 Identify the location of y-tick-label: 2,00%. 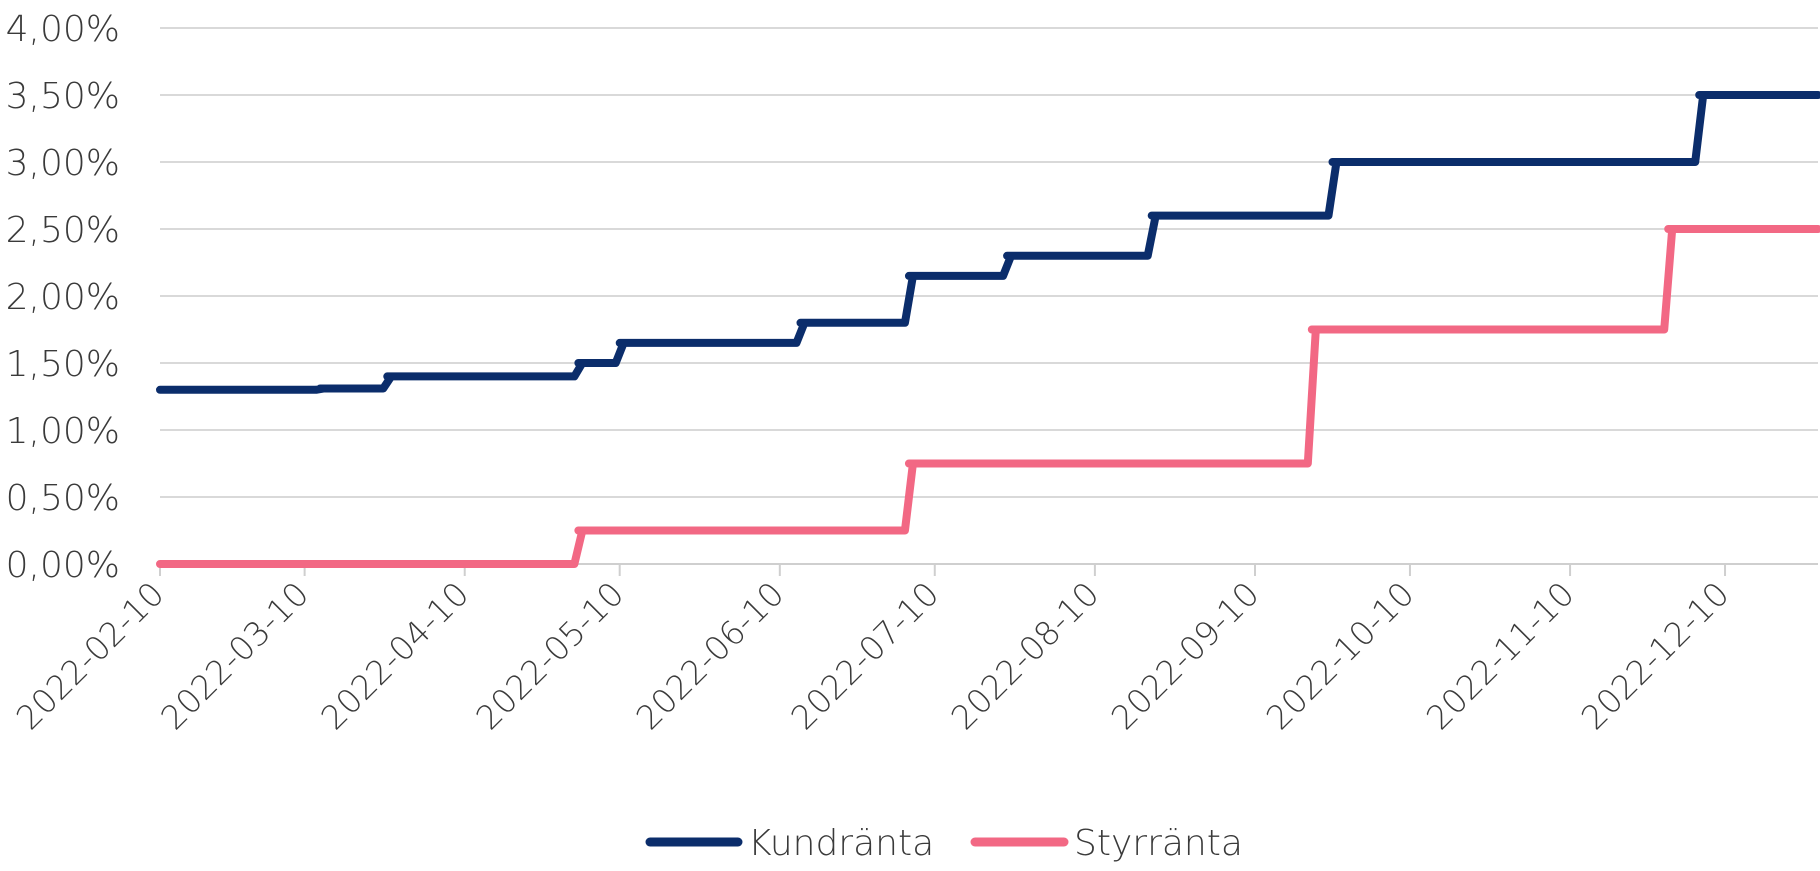
(63, 297).